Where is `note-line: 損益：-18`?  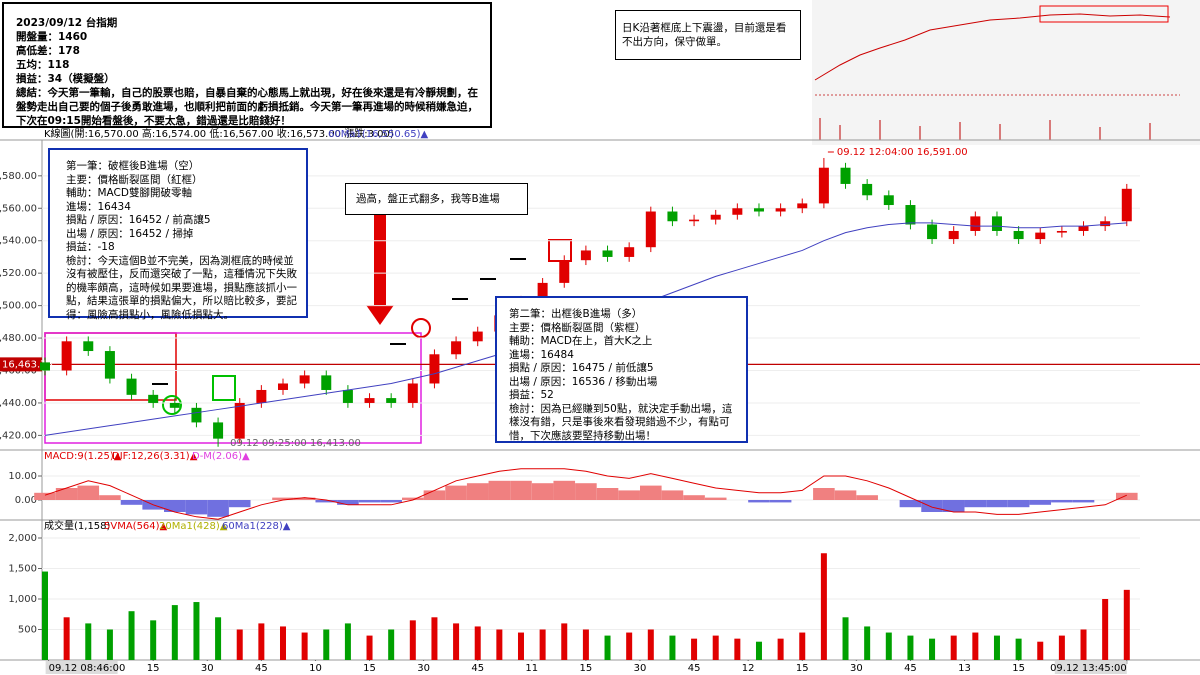
note-line: 損益：-18 is located at coordinates (90, 247).